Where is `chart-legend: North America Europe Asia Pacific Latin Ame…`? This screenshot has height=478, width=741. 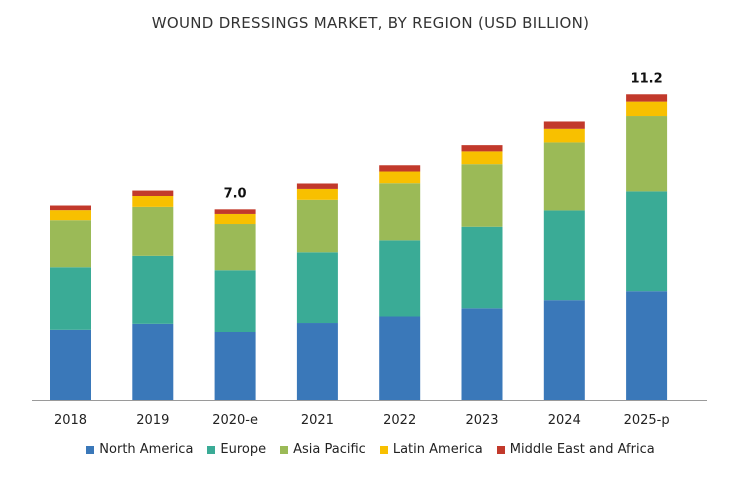
chart-legend: North America Europe Asia Pacific Latin Ame… is located at coordinates (370, 449).